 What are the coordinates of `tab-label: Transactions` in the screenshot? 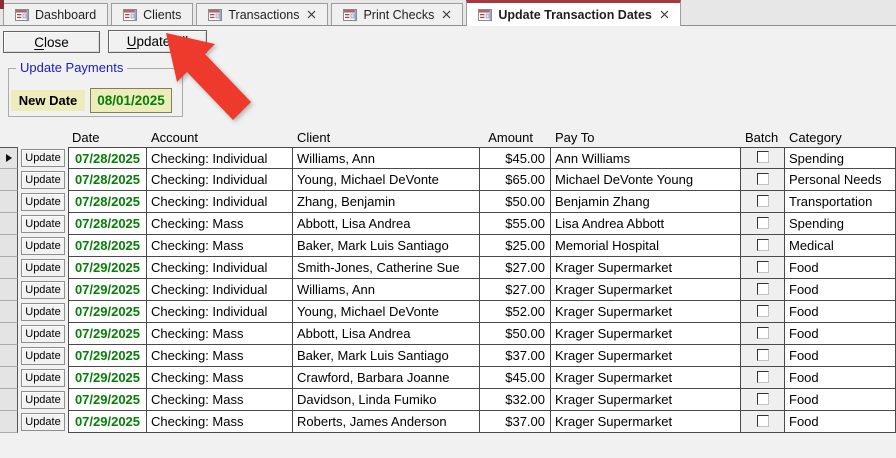 It's located at (264, 14).